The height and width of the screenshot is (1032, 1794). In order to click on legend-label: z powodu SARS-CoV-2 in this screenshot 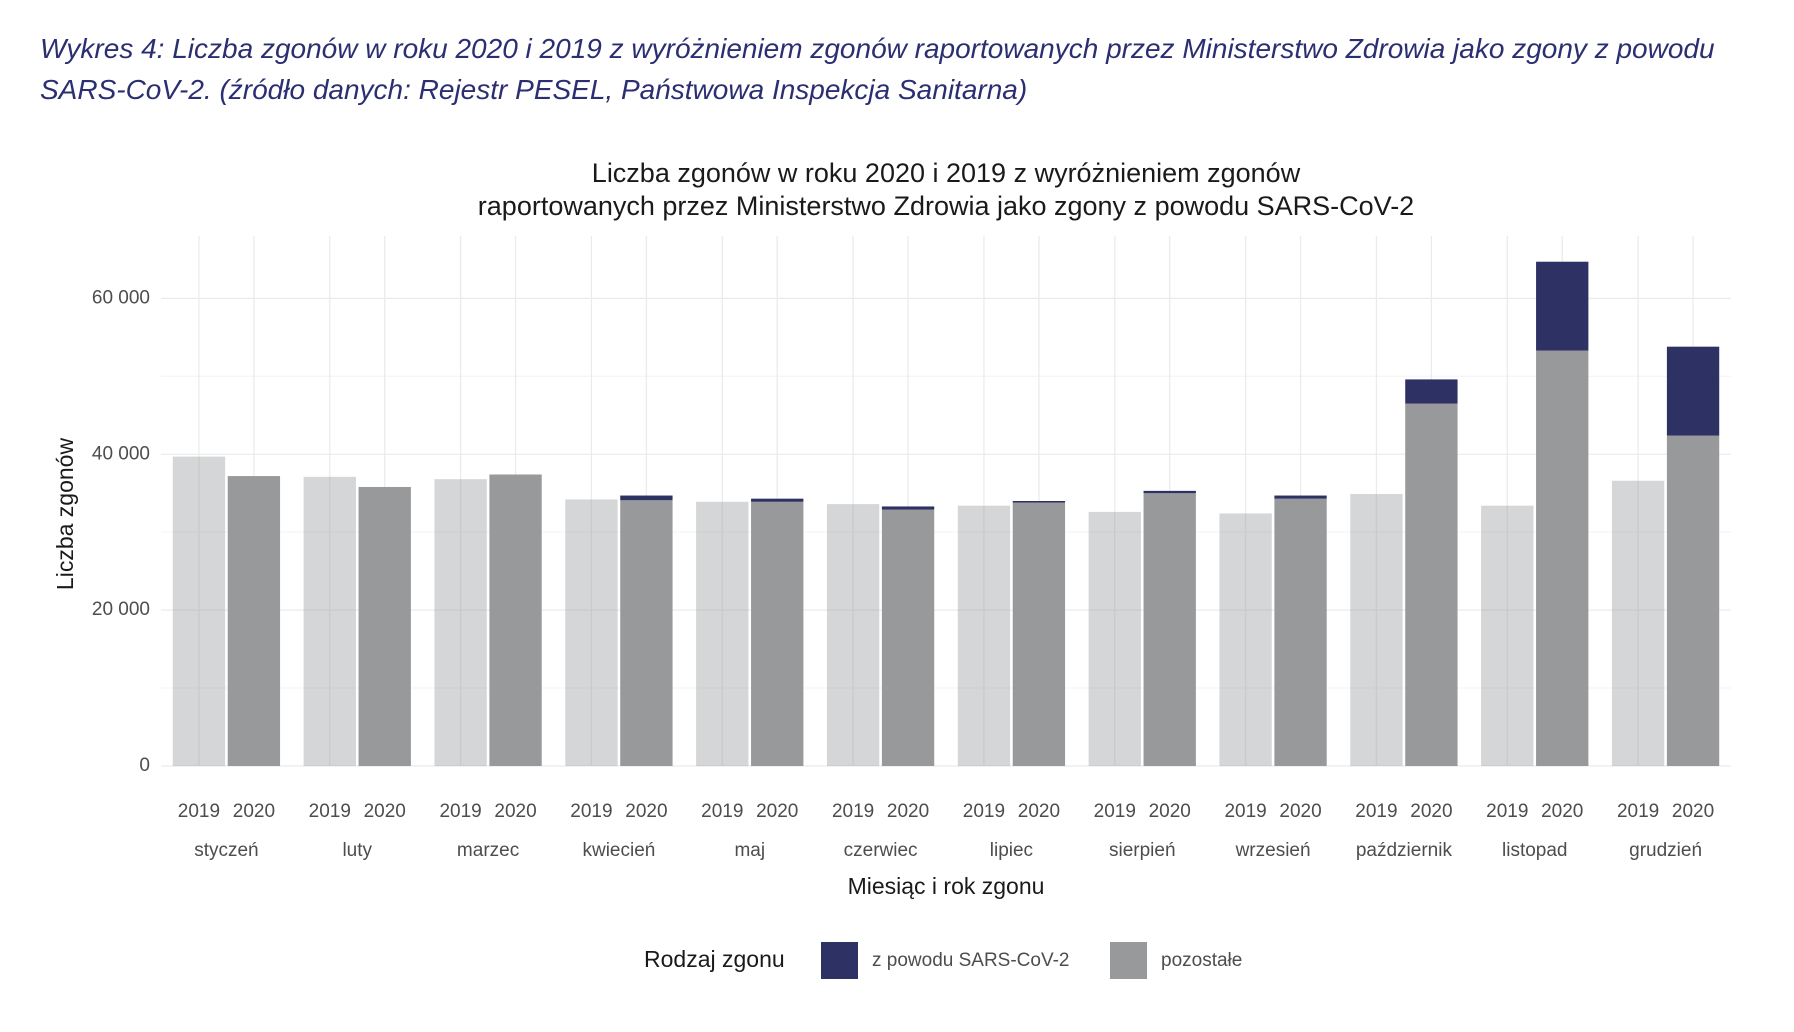, I will do `click(971, 960)`.